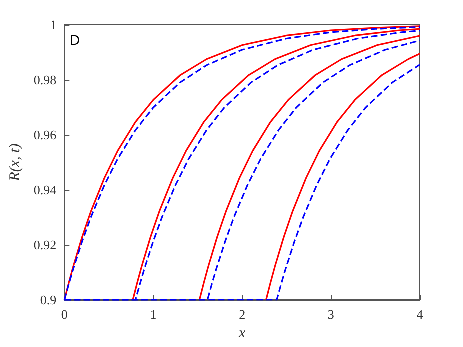 This screenshot has height=347, width=463. What do you see at coordinates (64, 314) in the screenshot?
I see `x-tick-label: 0` at bounding box center [64, 314].